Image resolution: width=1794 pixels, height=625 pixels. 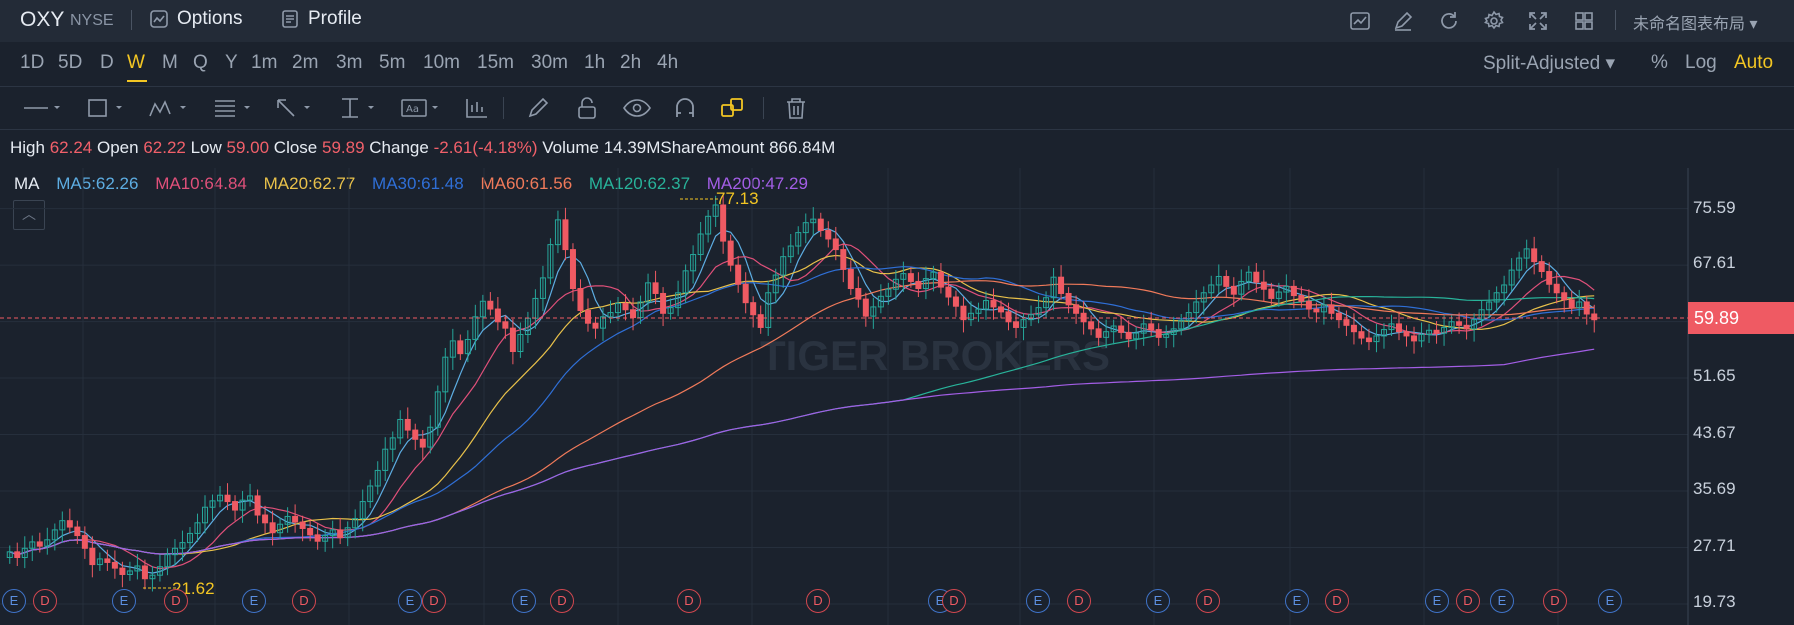 What do you see at coordinates (359, 108) in the screenshot?
I see `measure-tool-icon` at bounding box center [359, 108].